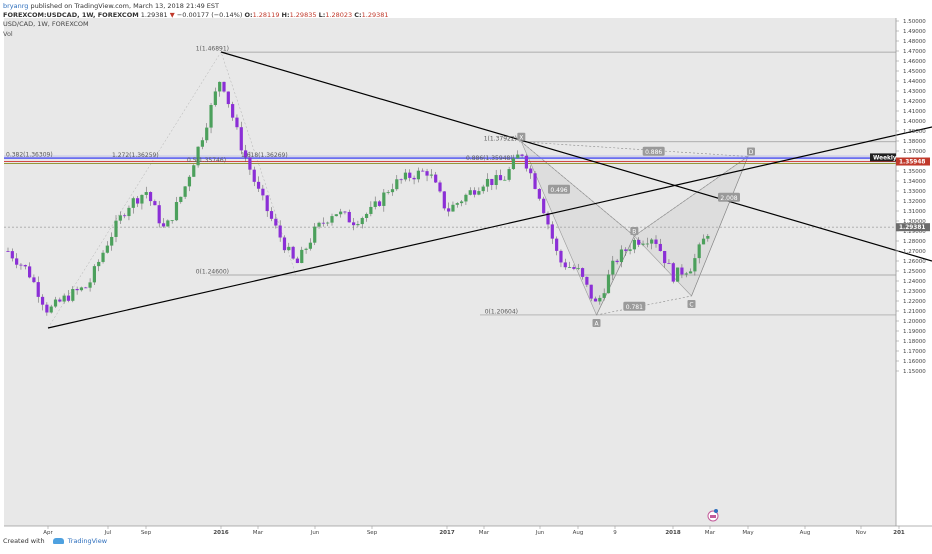 The width and height of the screenshot is (932, 554). What do you see at coordinates (558, 190) in the screenshot?
I see `ratio-label: 0.496` at bounding box center [558, 190].